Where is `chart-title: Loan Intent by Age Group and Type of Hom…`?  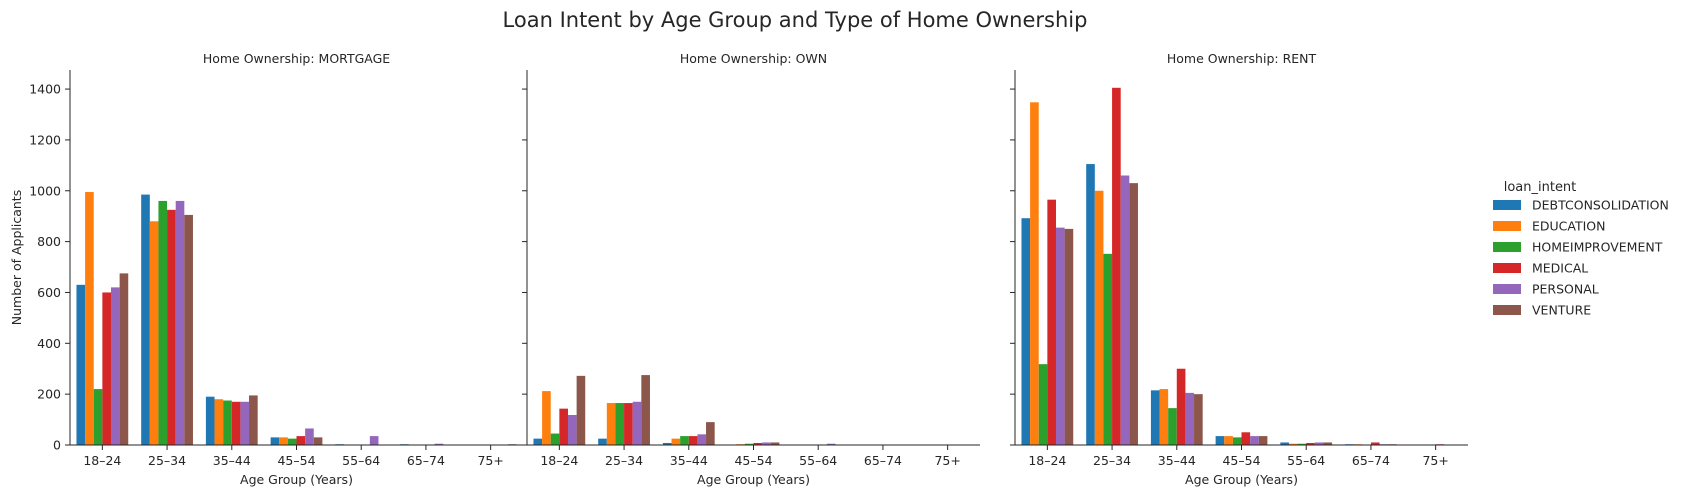 chart-title: Loan Intent by Age Group and Type of Hom… is located at coordinates (795, 20).